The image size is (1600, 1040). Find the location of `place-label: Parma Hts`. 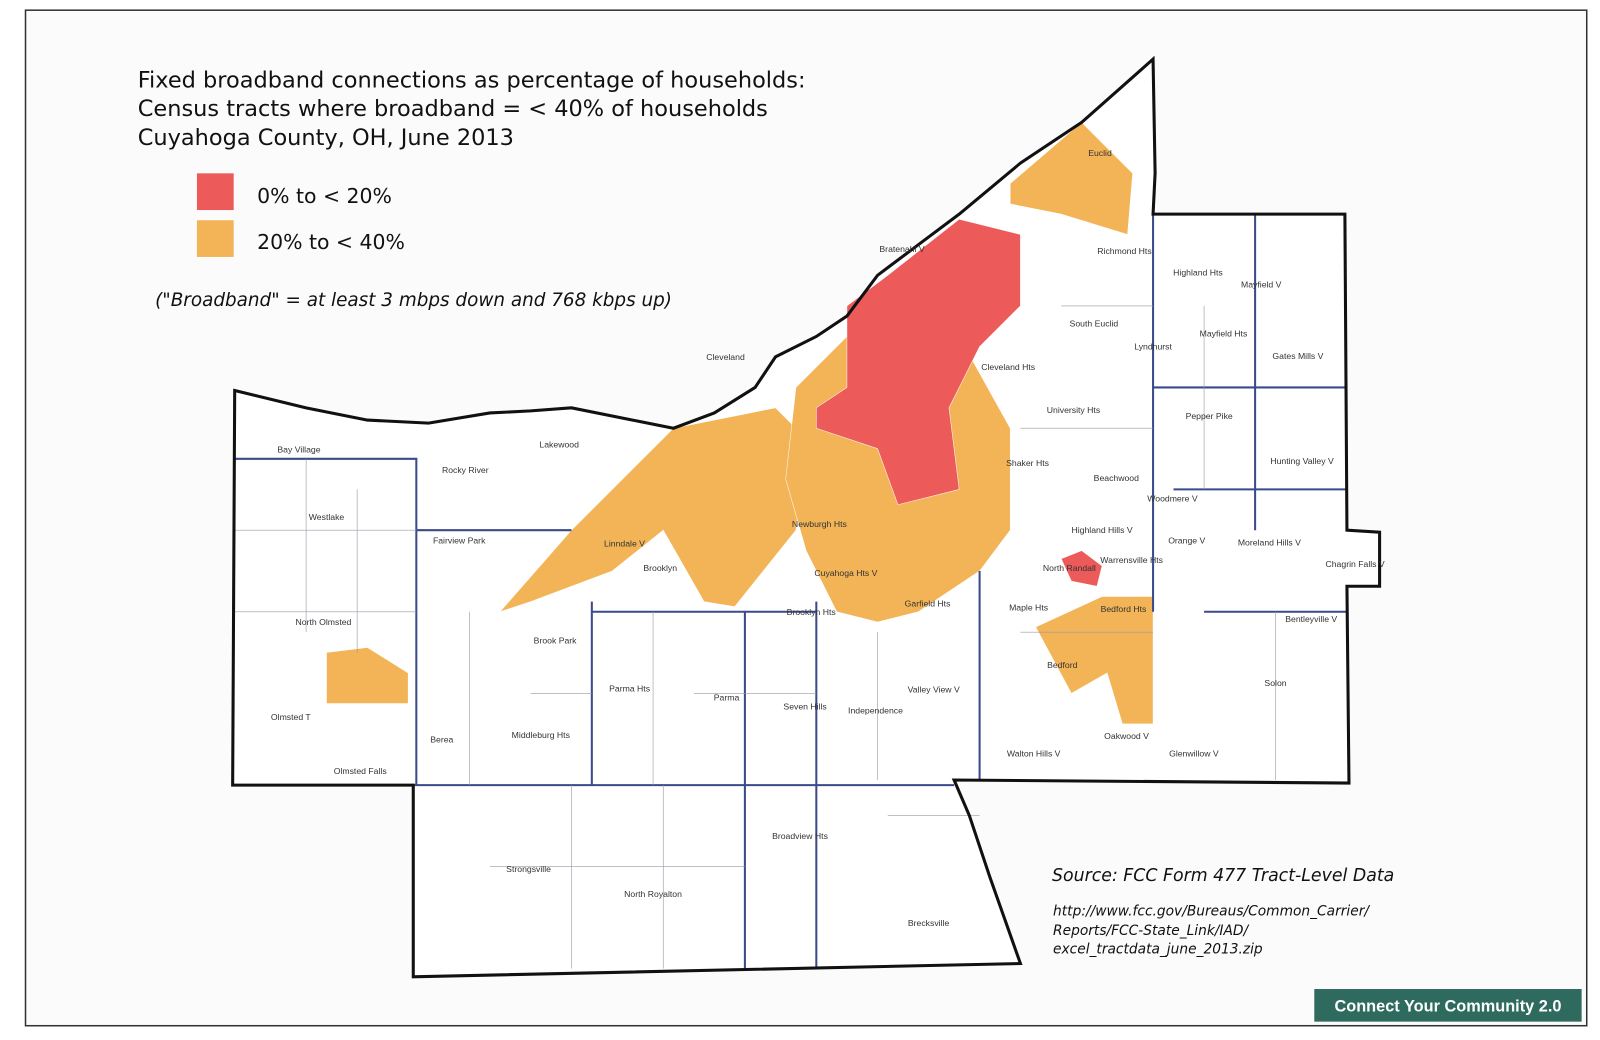

place-label: Parma Hts is located at coordinates (630, 688).